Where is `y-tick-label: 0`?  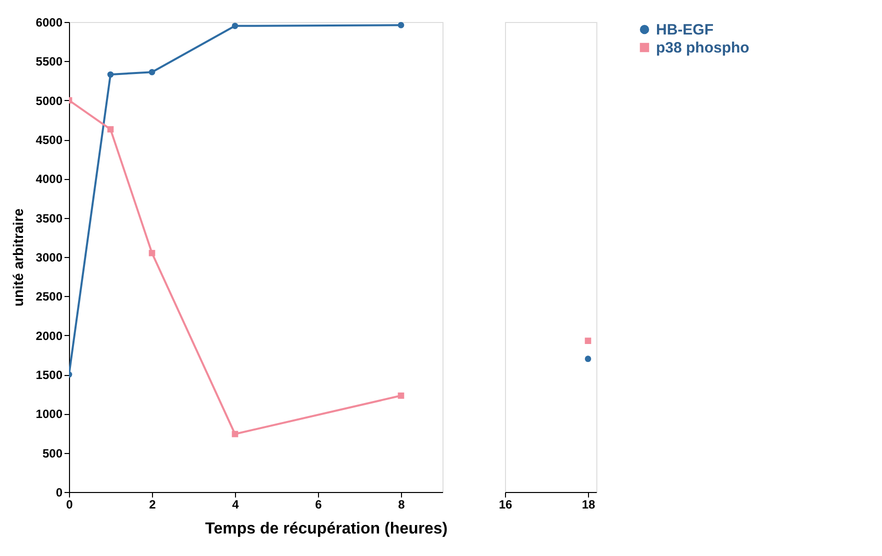
y-tick-label: 0 is located at coordinates (59, 493).